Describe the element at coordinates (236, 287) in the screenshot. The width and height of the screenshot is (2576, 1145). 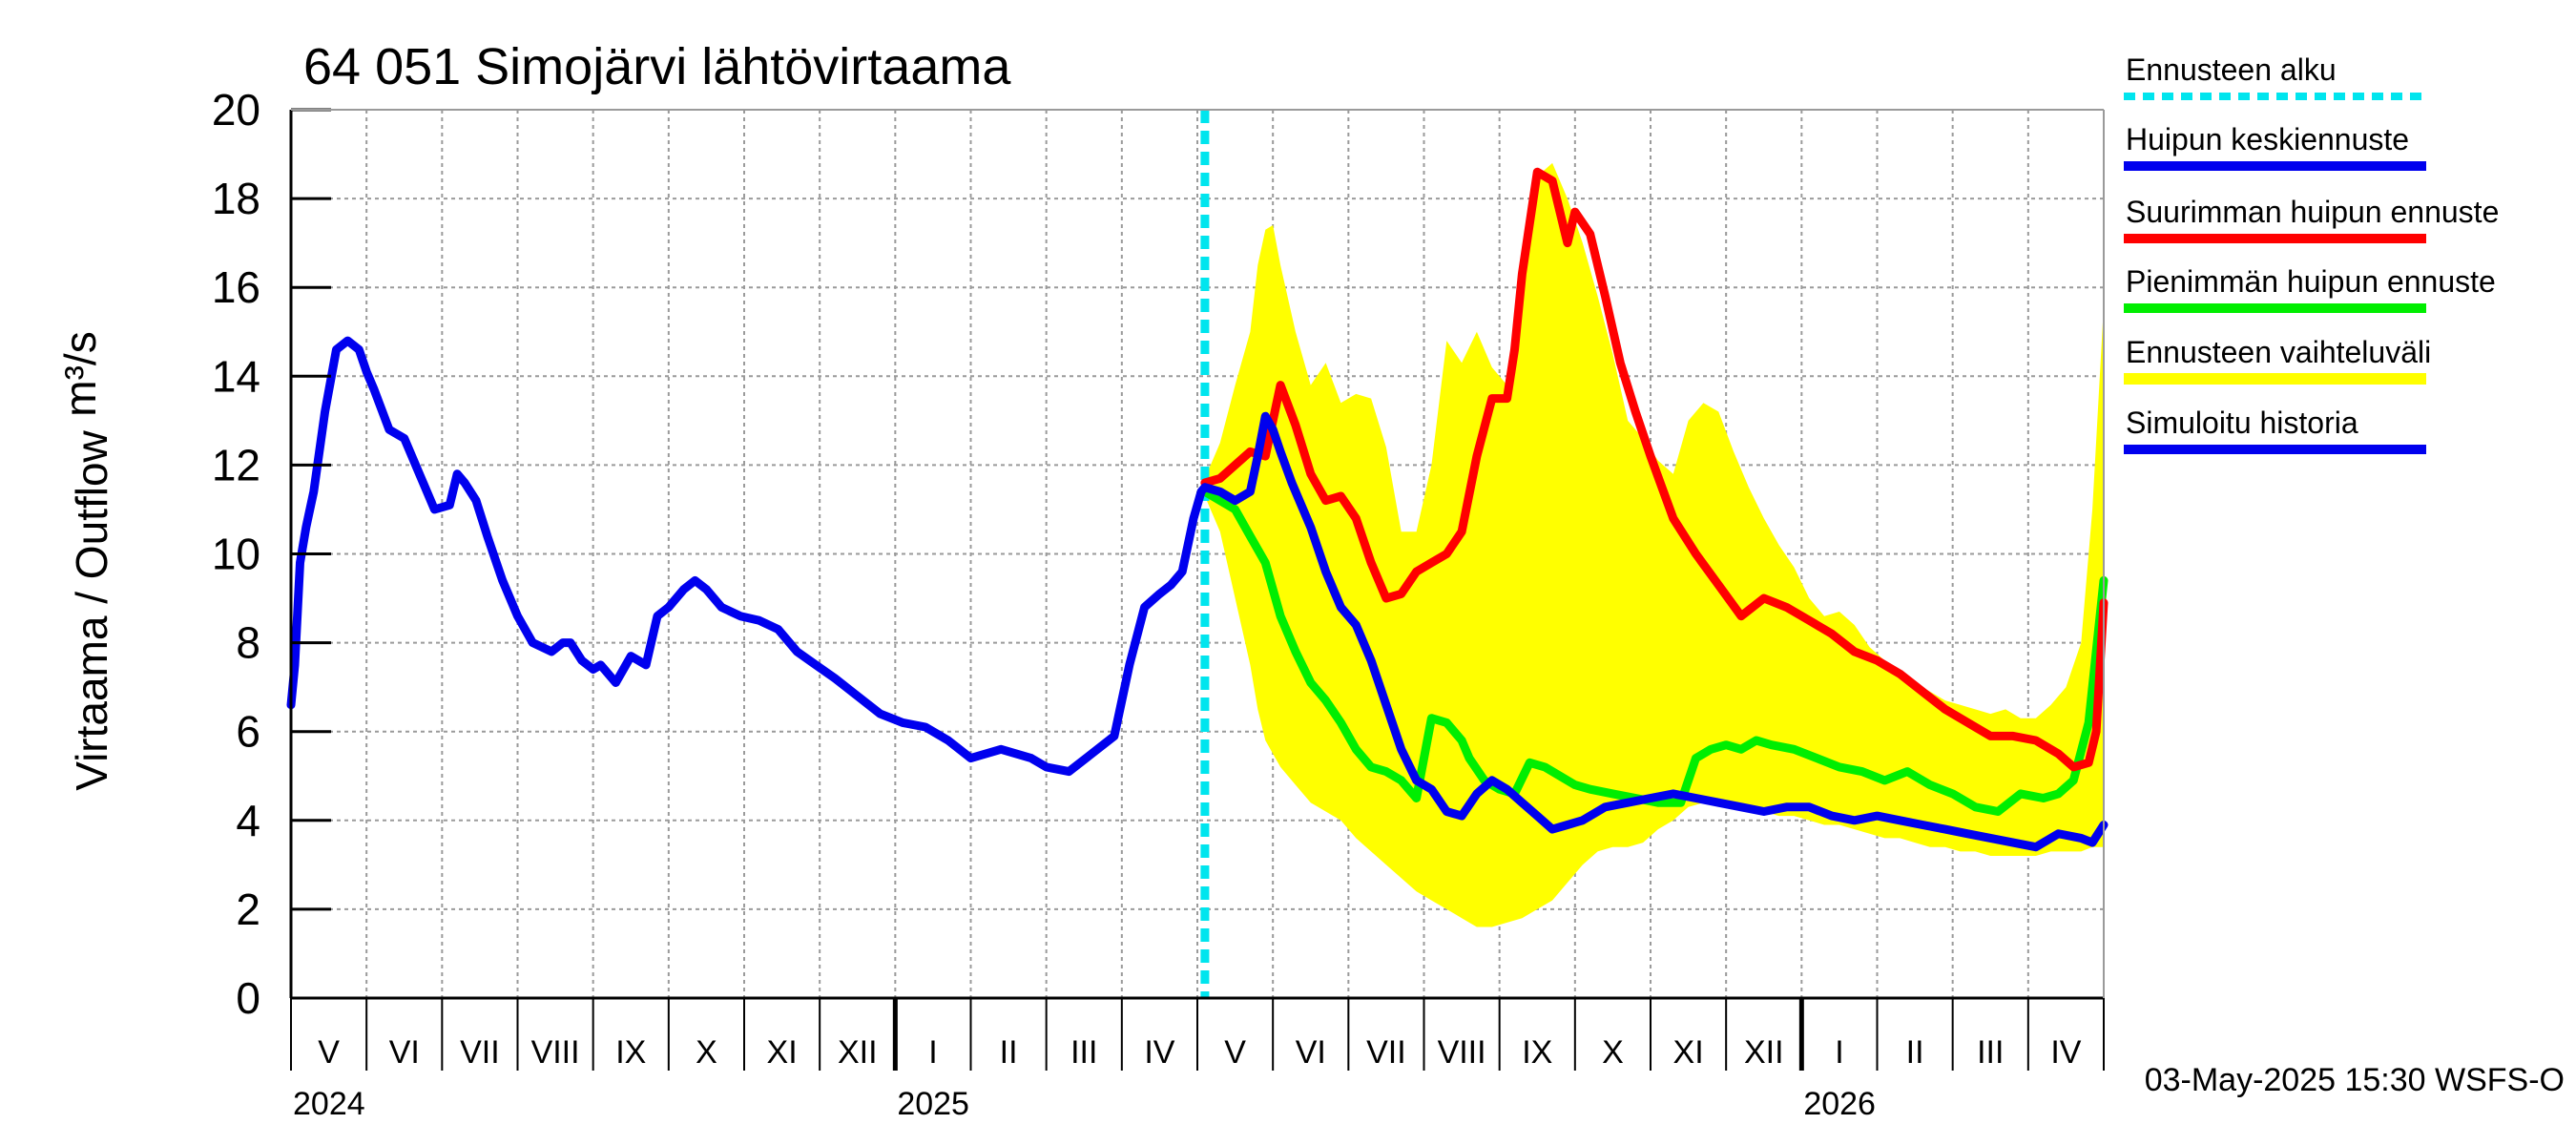
I see `y-tick-label: 16` at that location.